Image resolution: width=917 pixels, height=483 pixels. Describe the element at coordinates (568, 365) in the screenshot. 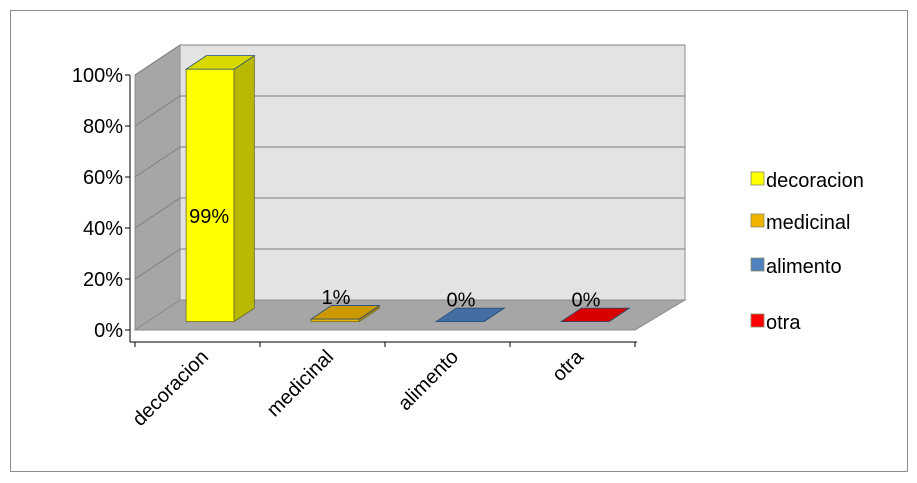

I see `x-tick-label: otra` at that location.